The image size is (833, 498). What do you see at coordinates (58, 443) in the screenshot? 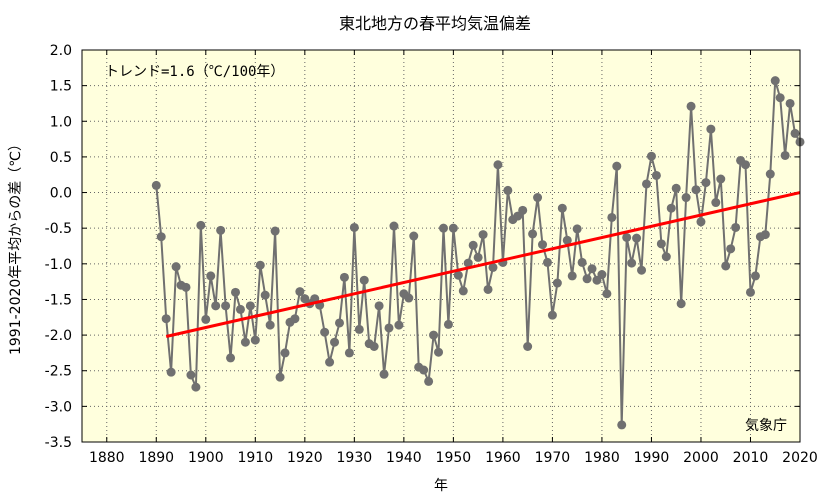
I see `y-tick-label: -3.5` at bounding box center [58, 443].